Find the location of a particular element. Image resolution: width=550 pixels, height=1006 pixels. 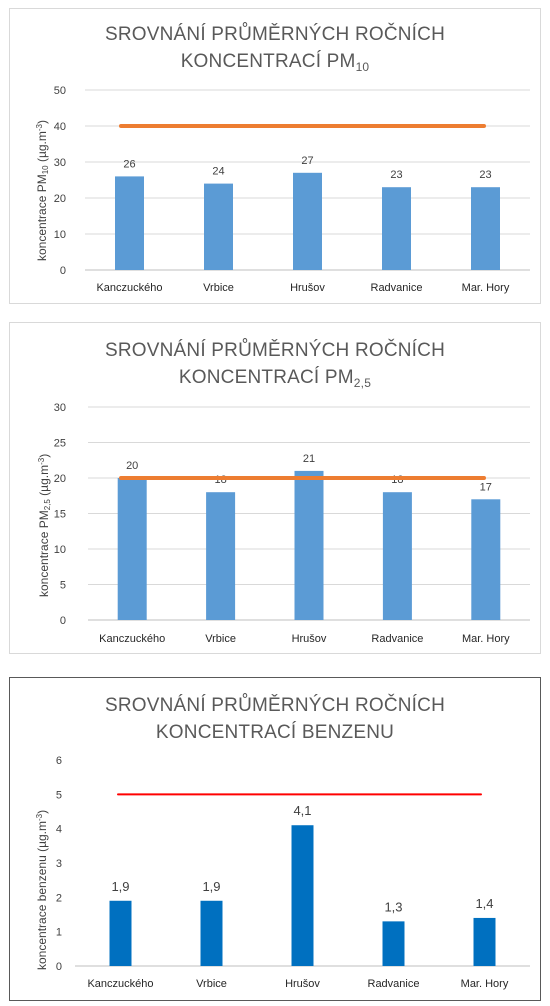

chart-title-line2: KONCENTRACÍ PM2,5 is located at coordinates (275, 380).